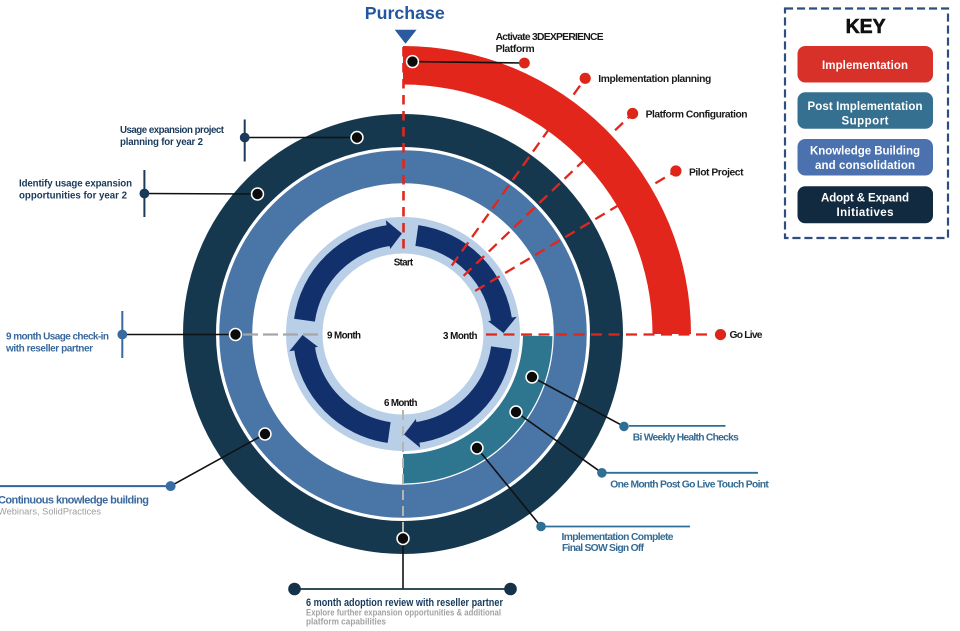 This screenshot has width=960, height=631. What do you see at coordinates (865, 107) in the screenshot?
I see `svg-text: Post Implementation` at bounding box center [865, 107].